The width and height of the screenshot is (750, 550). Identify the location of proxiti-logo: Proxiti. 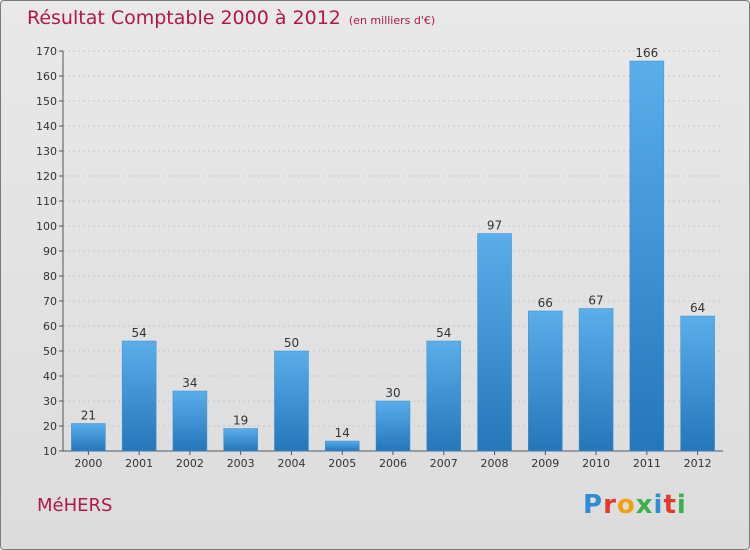
(635, 505).